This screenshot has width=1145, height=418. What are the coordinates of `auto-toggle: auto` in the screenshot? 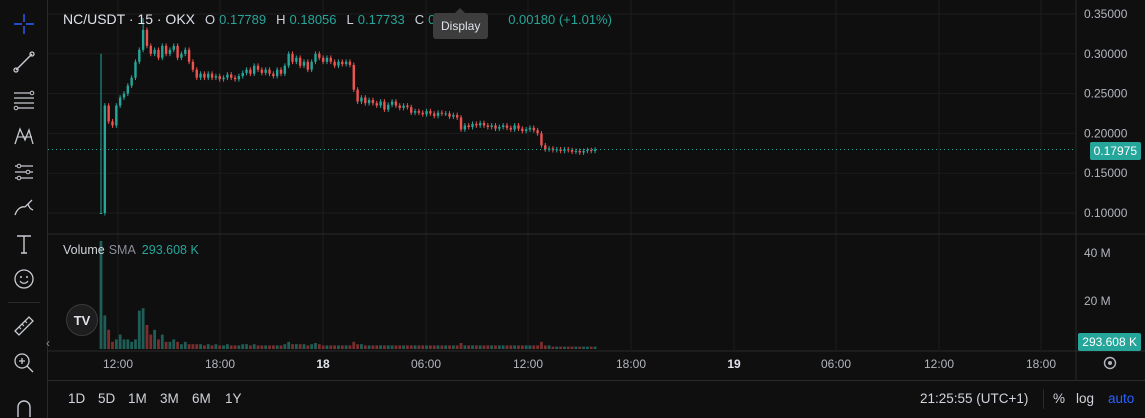 It's located at (1121, 398).